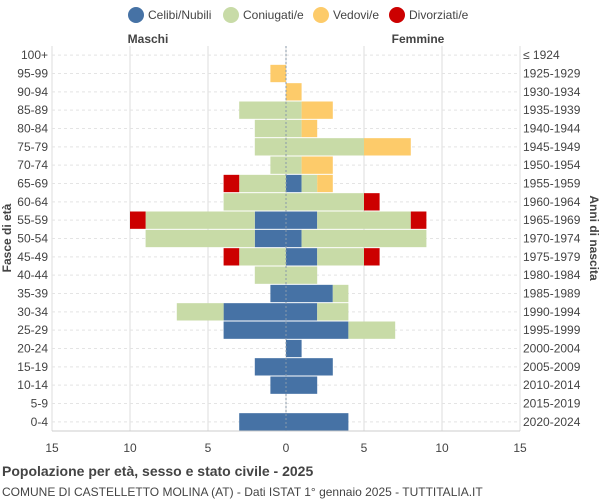 This screenshot has width=600, height=500. What do you see at coordinates (593, 238) in the screenshot?
I see `y-axis-label-right: Anni di nascita` at bounding box center [593, 238].